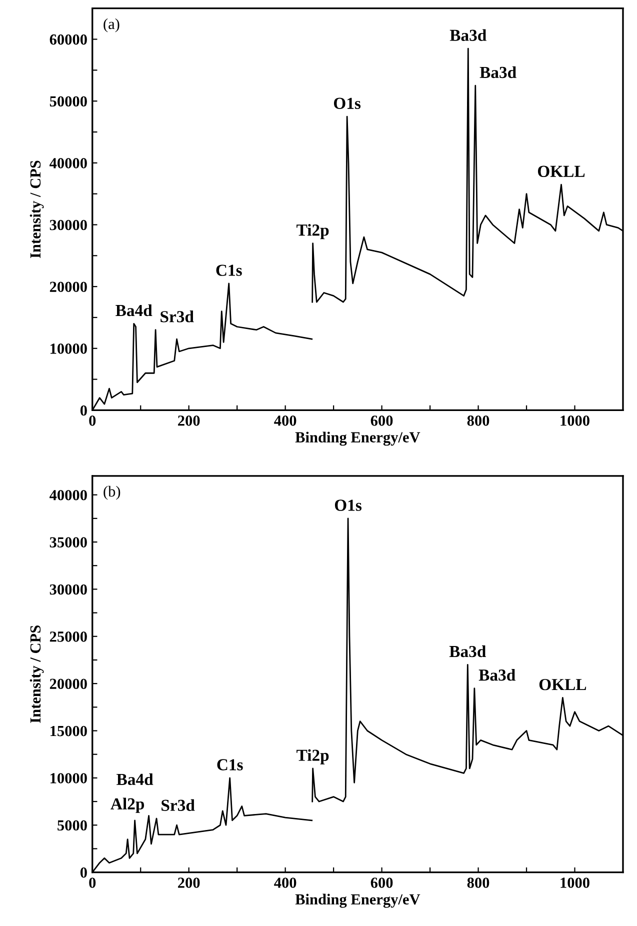 Image resolution: width=637 pixels, height=926 pixels. What do you see at coordinates (68, 637) in the screenshot?
I see `y-tick-label: 25000` at bounding box center [68, 637].